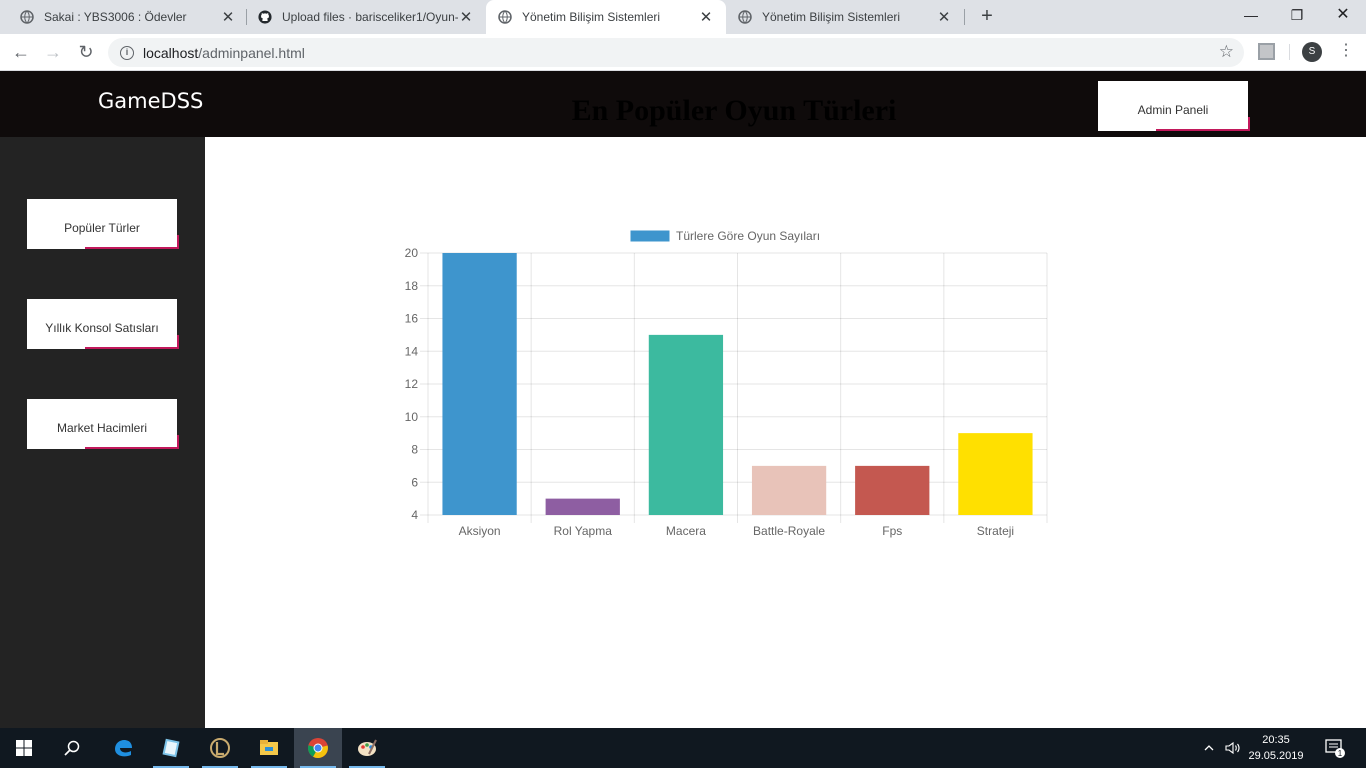  I want to click on clock-time: 20:35, so click(1276, 740).